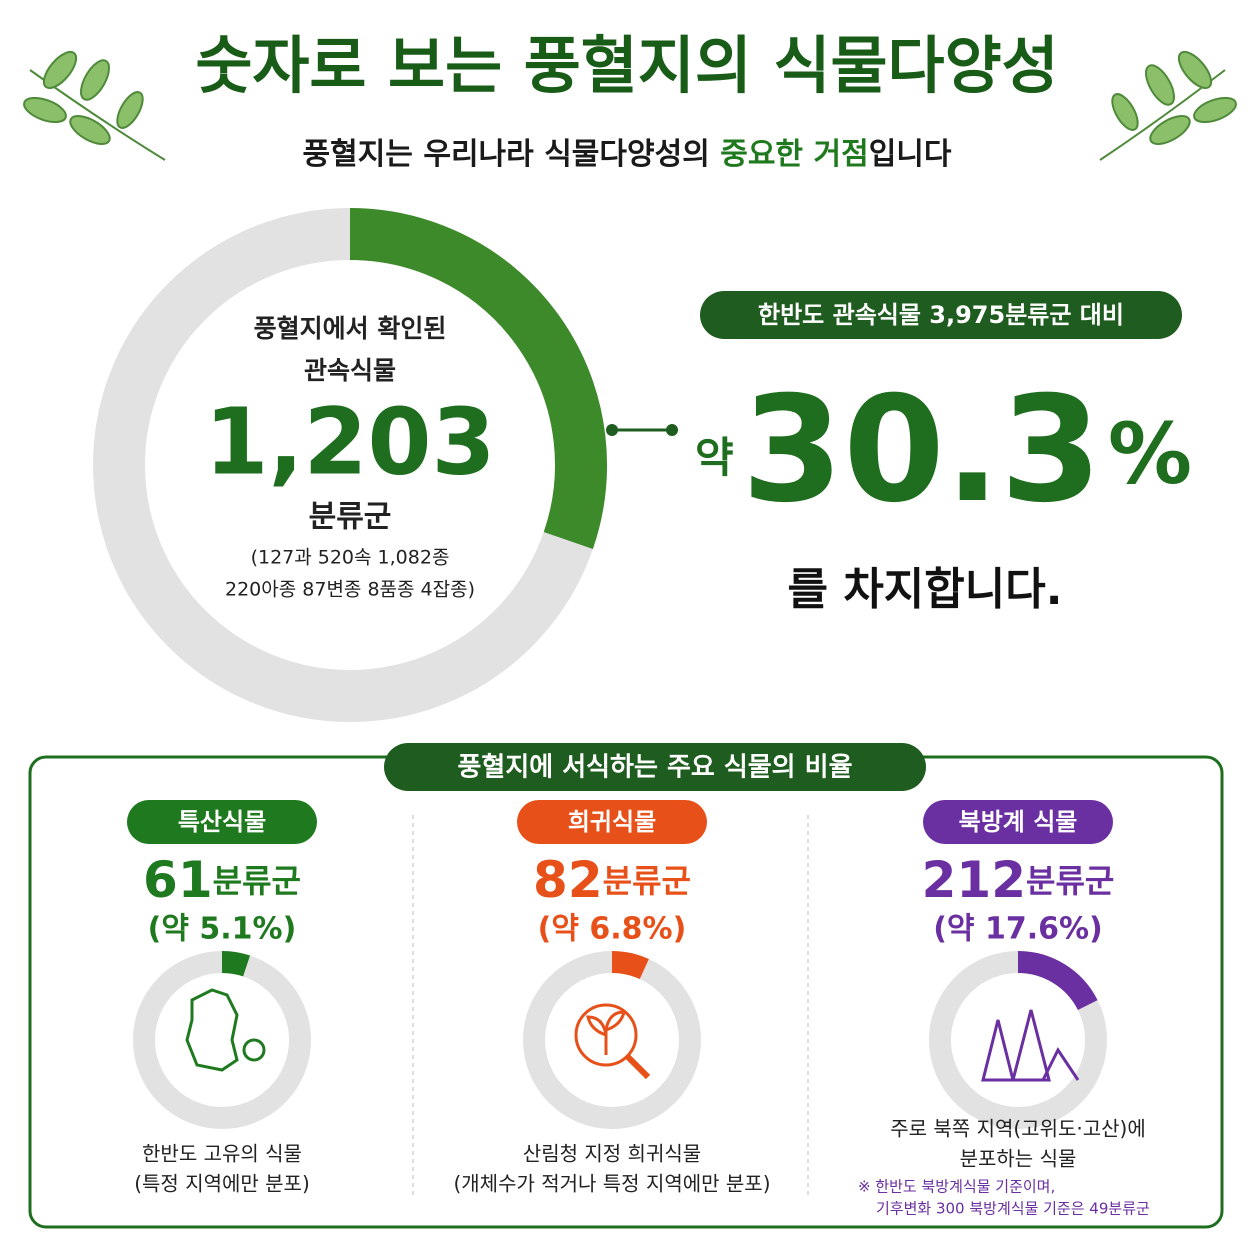  Describe the element at coordinates (794, 154) in the screenshot. I see `subtitle-highlight: 중요한 거점` at that location.